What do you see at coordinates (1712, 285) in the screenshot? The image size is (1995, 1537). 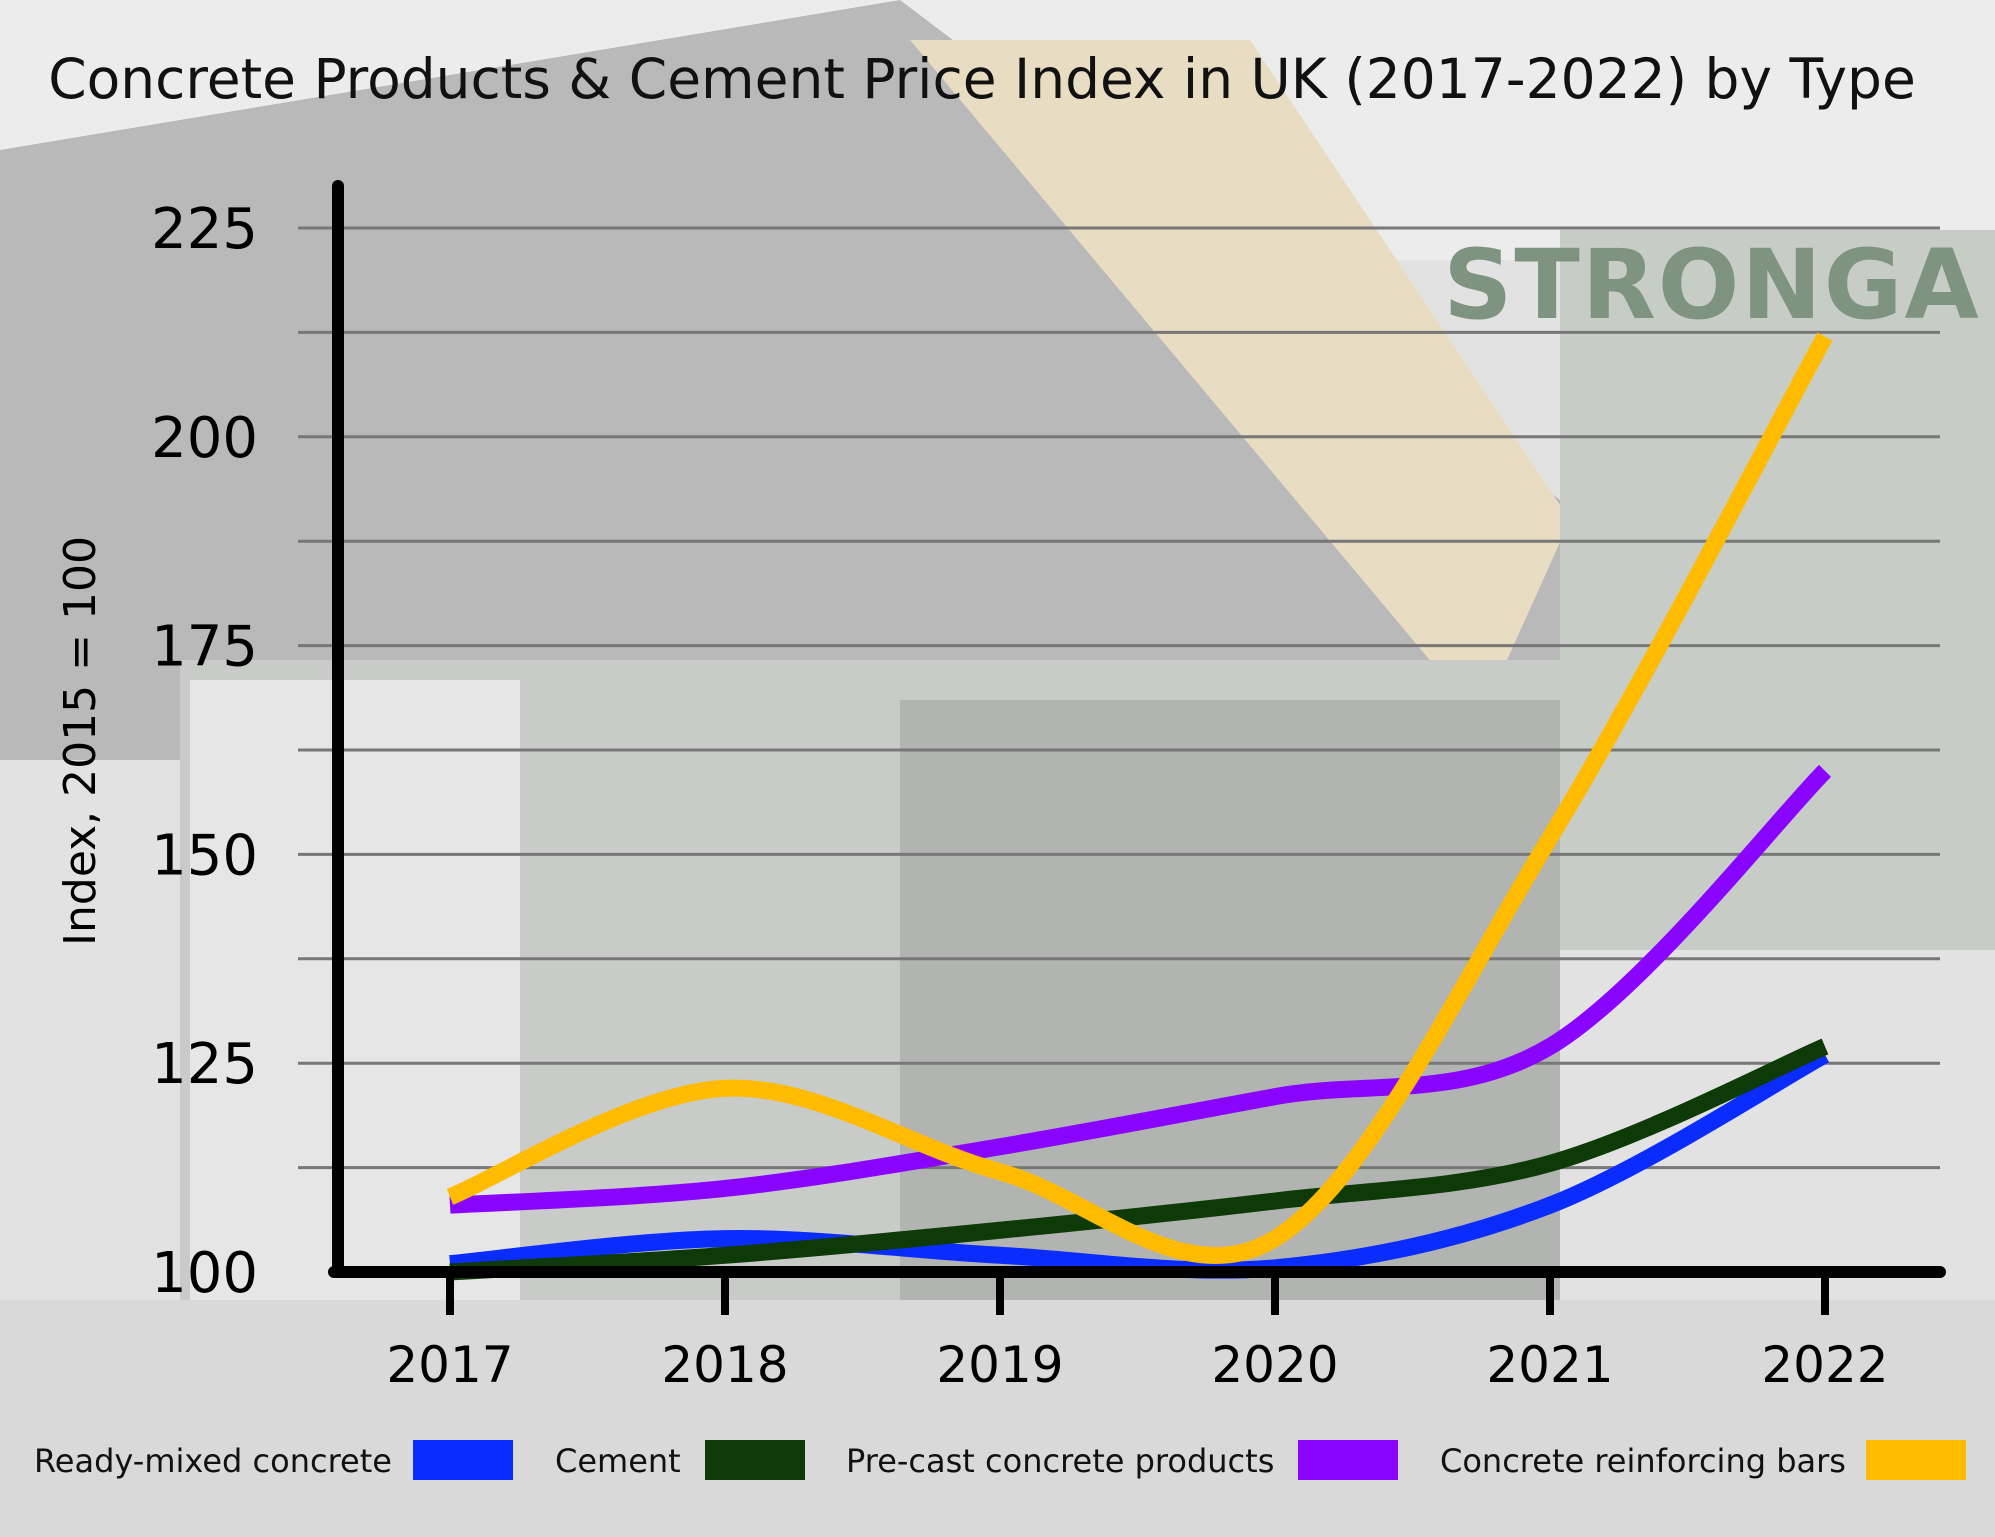 I see `brand-watermark: STRONGA` at bounding box center [1712, 285].